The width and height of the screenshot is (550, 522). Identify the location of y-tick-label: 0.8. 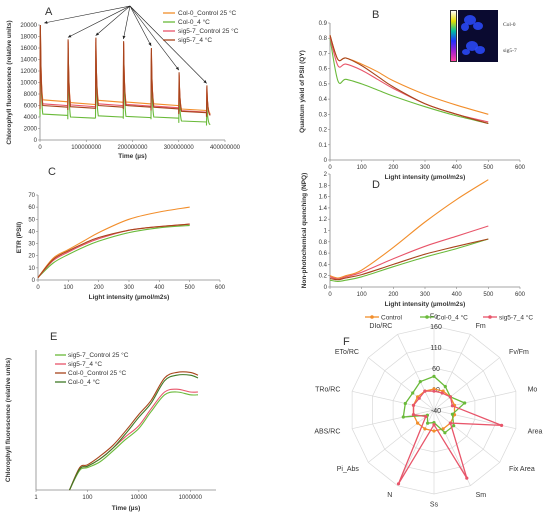
(323, 39).